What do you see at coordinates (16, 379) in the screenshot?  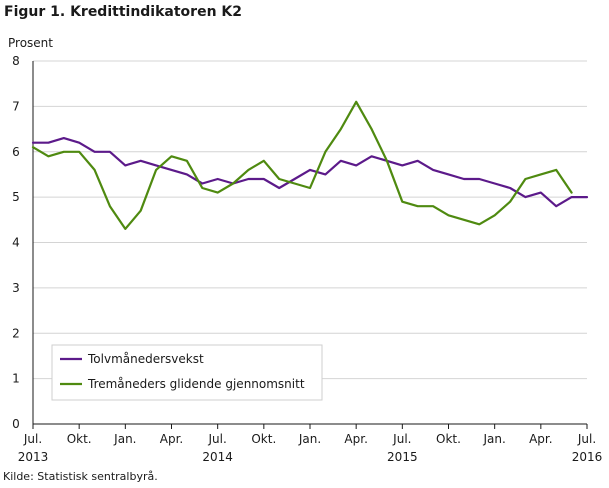 I see `y-tick-label: 1` at bounding box center [16, 379].